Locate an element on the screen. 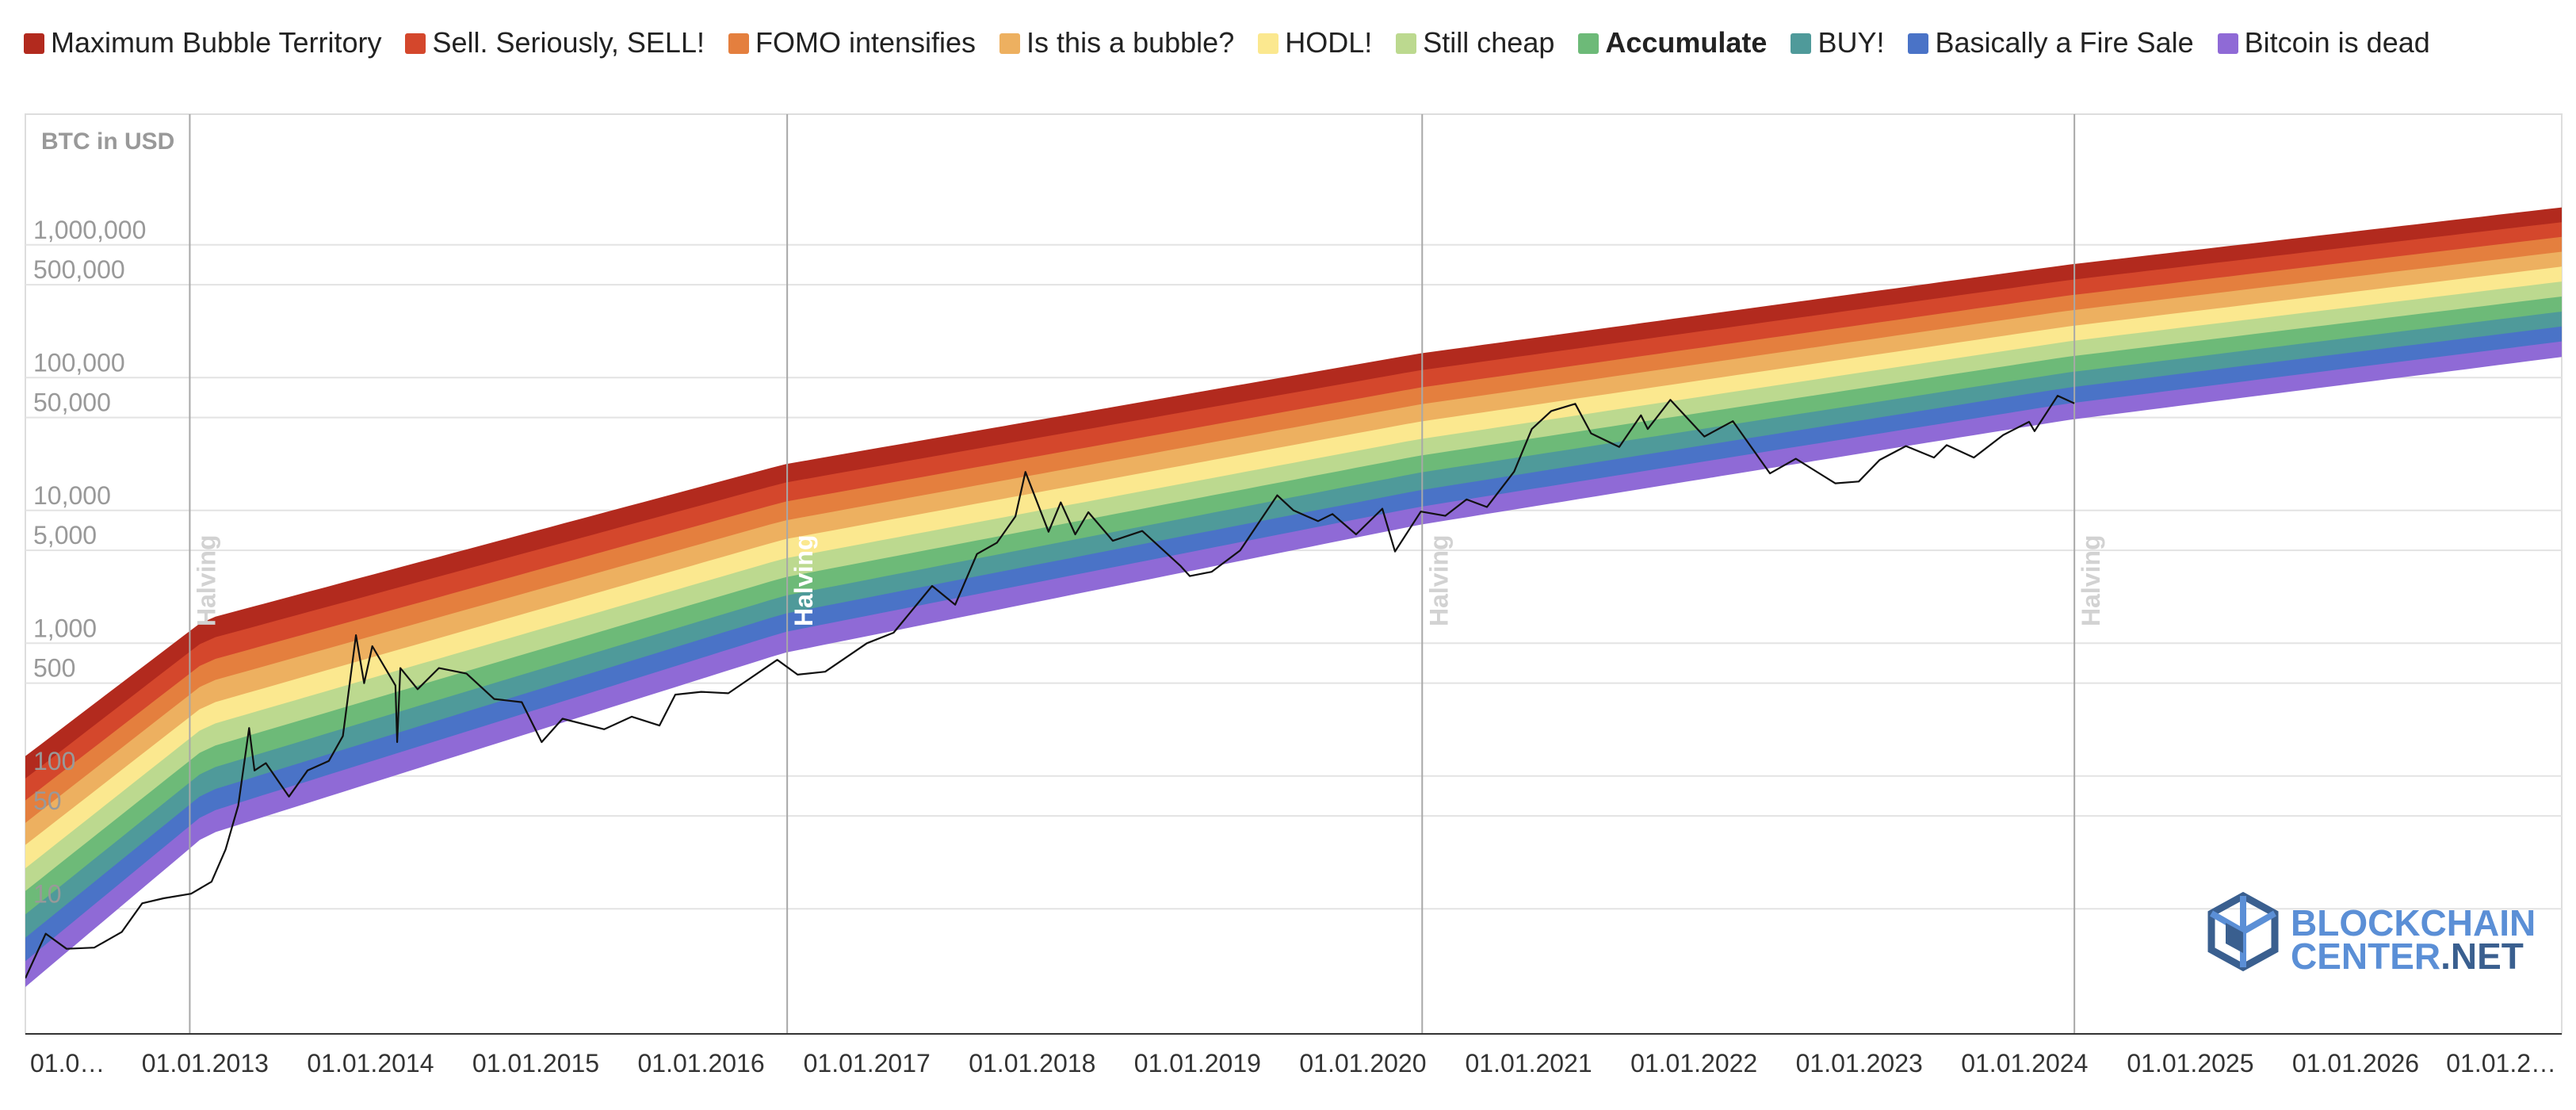 Image resolution: width=2576 pixels, height=1110 pixels. x-tick-label: 01.01.2020 is located at coordinates (1362, 1063).